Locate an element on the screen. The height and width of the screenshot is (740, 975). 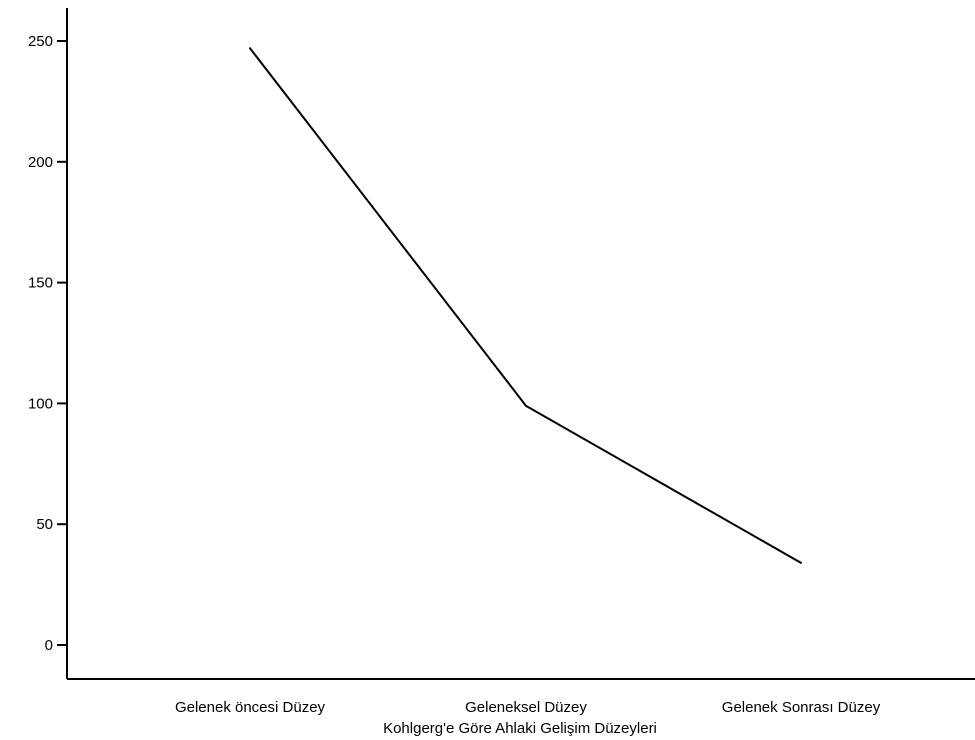
y-tick-label: 50 is located at coordinates (44, 524).